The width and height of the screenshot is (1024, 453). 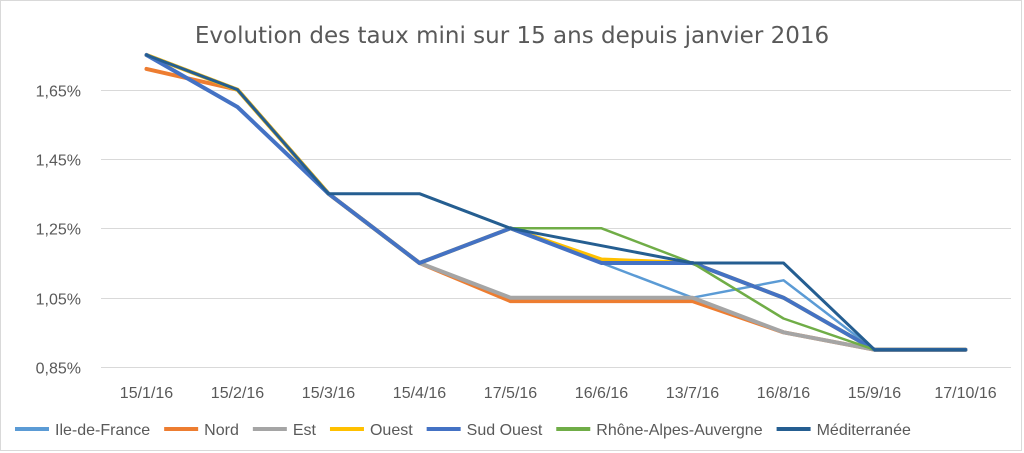 I want to click on legend-label: Ouest, so click(x=391, y=430).